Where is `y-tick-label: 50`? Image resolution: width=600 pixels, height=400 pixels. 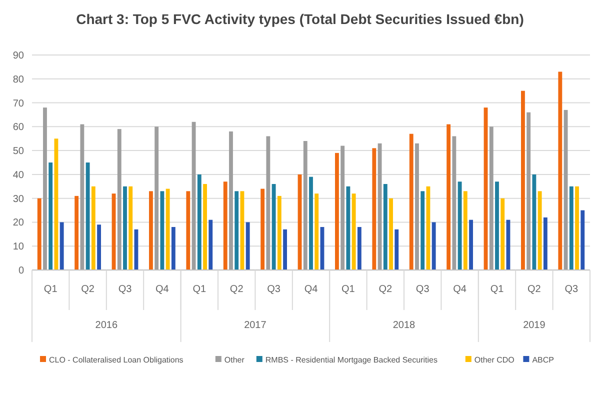
y-tick-label: 50 is located at coordinates (18, 152).